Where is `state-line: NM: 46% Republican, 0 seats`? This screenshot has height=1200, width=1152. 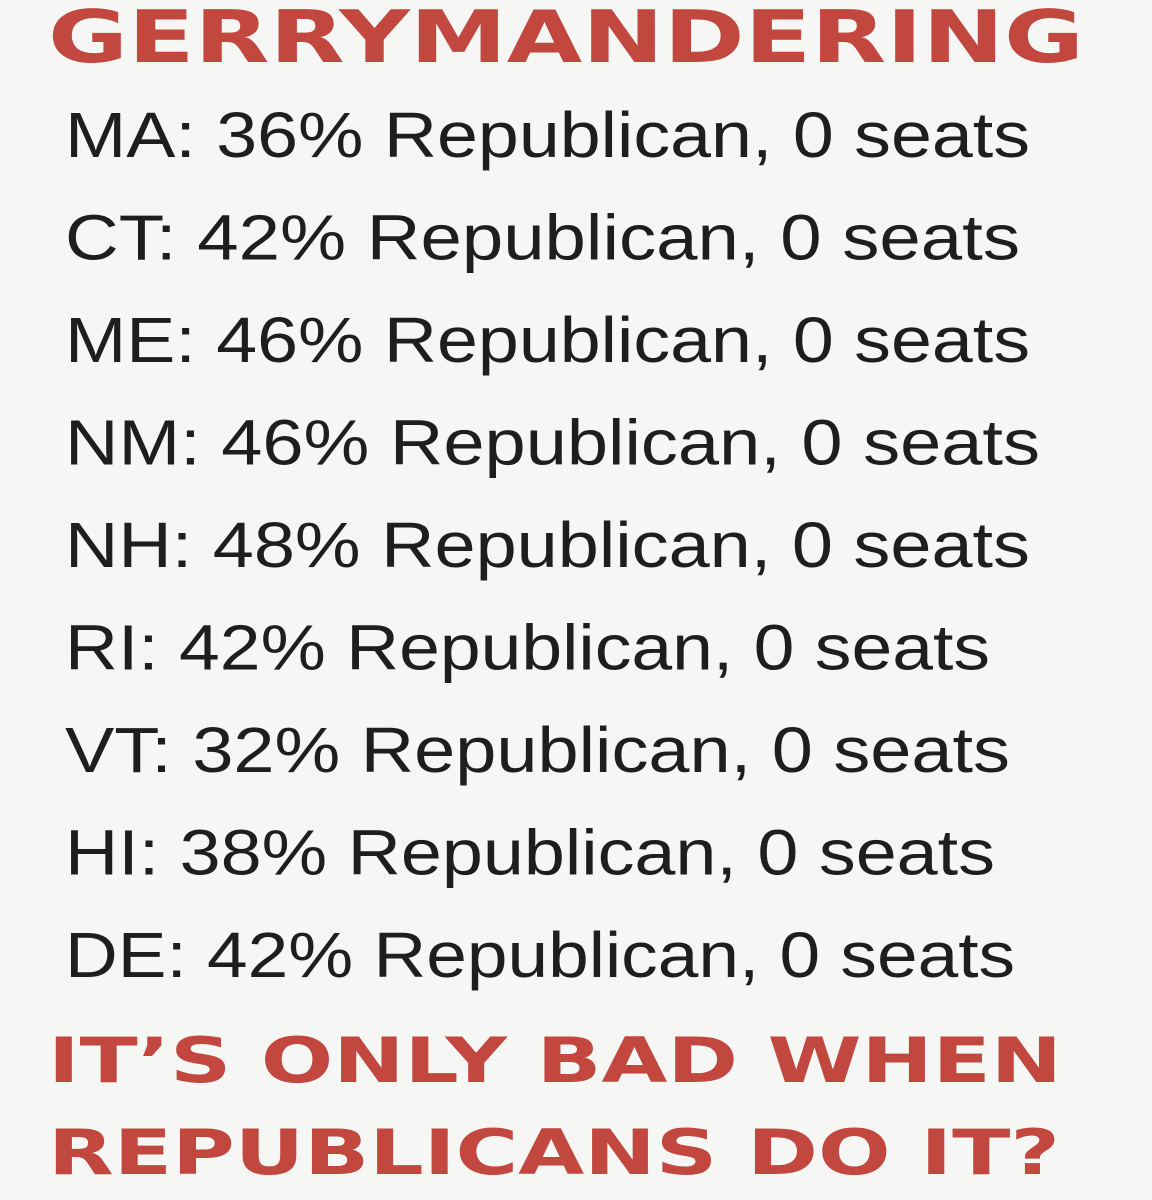 state-line: NM: 46% Republican, 0 seats is located at coordinates (552, 443).